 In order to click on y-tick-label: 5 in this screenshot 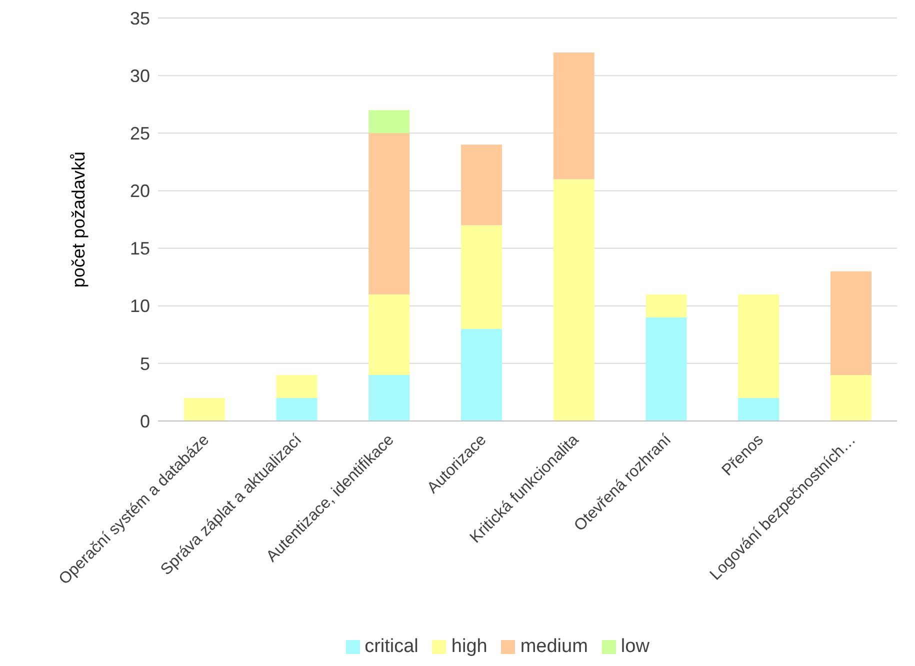, I will do `click(145, 364)`.